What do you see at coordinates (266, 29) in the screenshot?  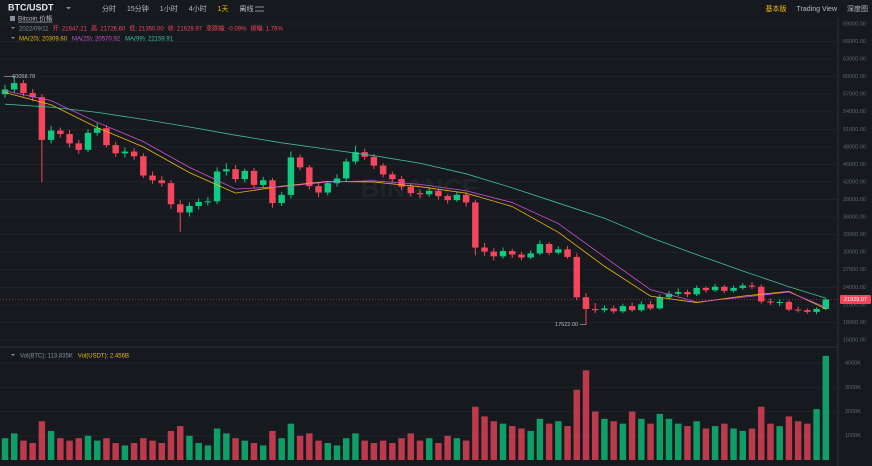 I see `ohlc-info: 振幅: 1.76%` at bounding box center [266, 29].